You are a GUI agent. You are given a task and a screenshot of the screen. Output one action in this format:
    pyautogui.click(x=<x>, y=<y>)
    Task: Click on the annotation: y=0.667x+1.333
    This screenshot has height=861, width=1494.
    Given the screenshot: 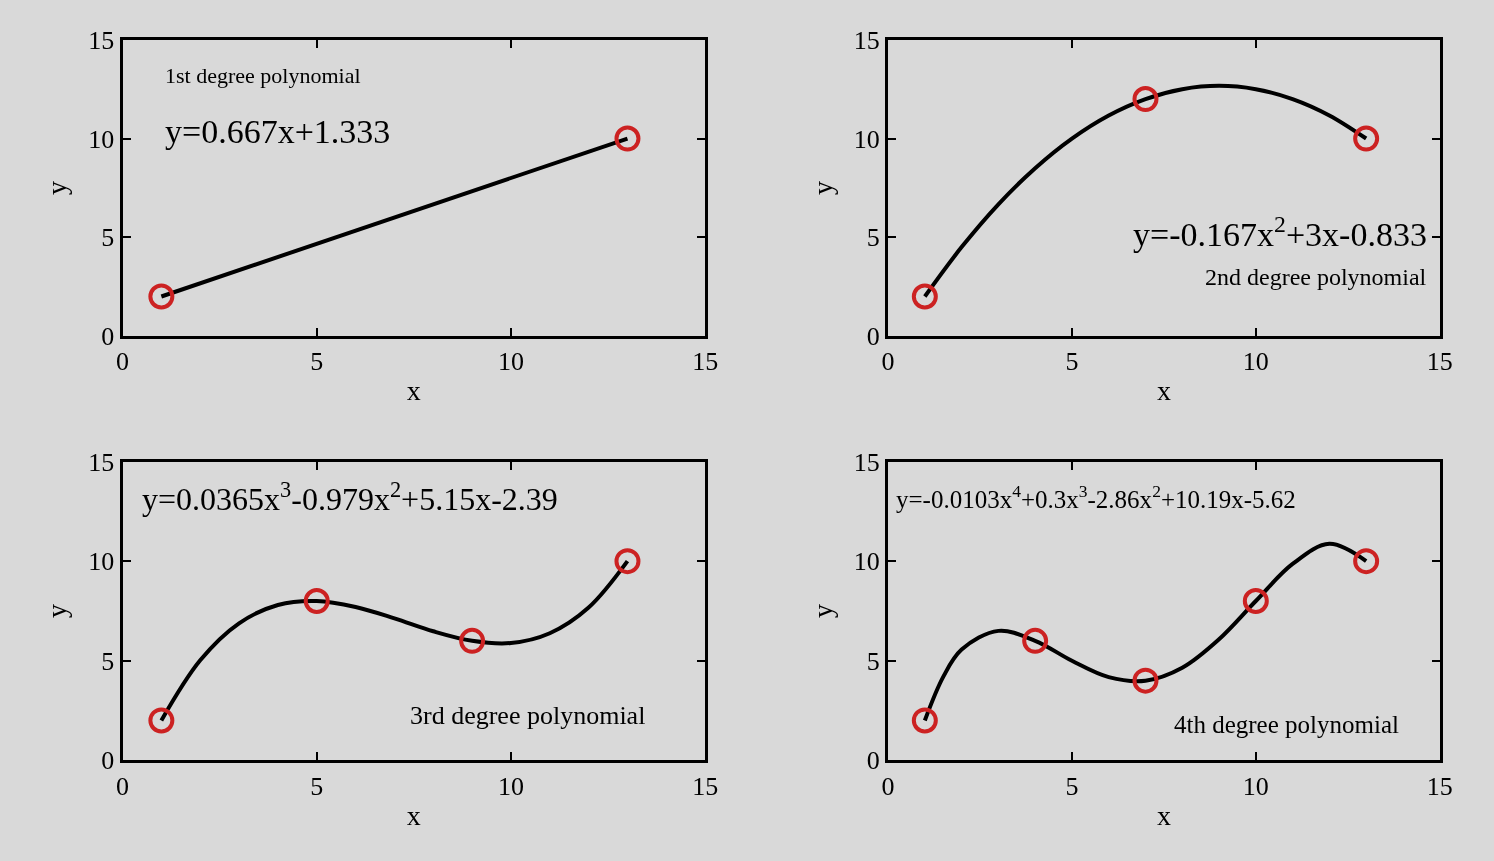 What is the action you would take?
    pyautogui.click(x=278, y=131)
    